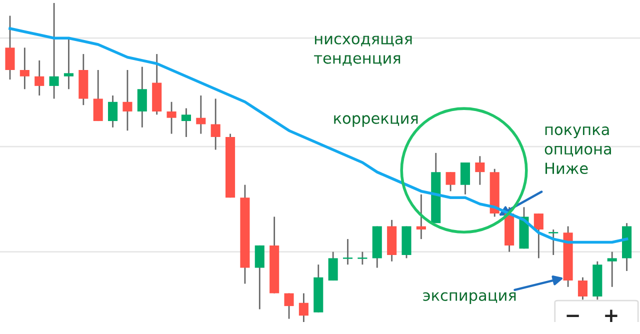  I want to click on annotation: +, so click(611, 316).